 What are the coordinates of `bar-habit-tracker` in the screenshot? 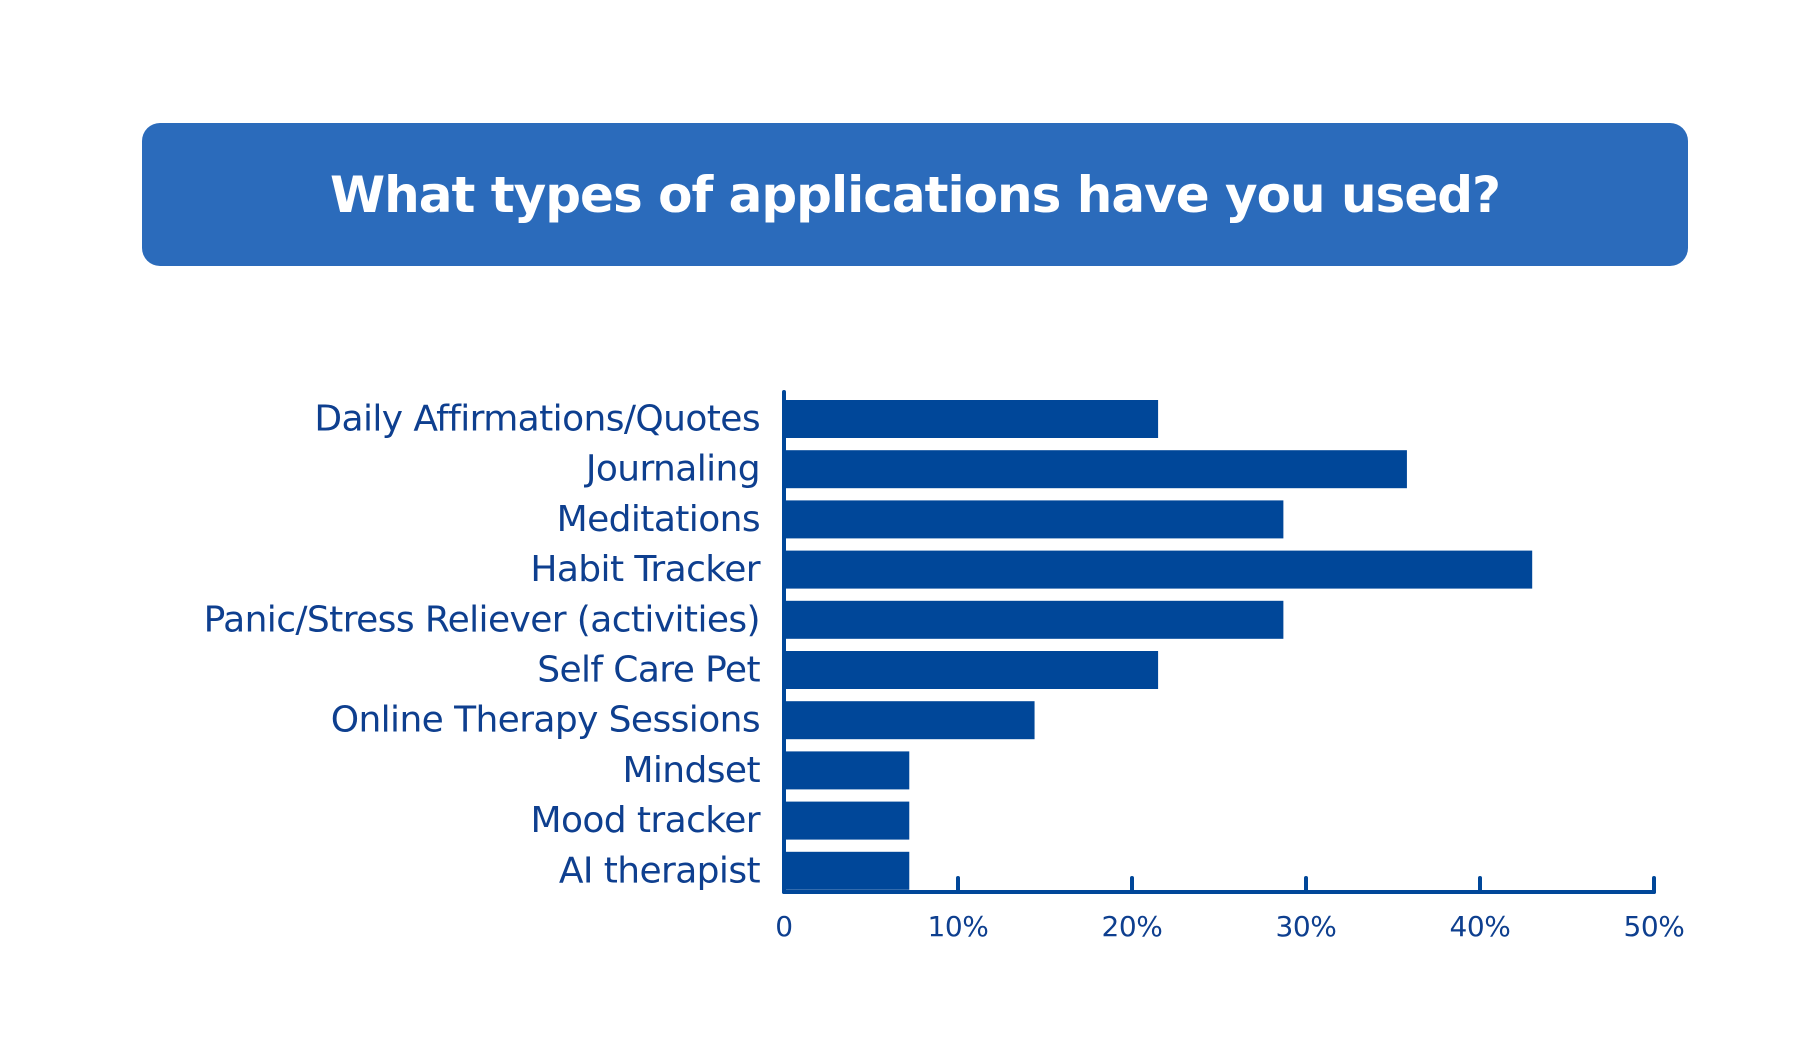 It's located at (1158, 569).